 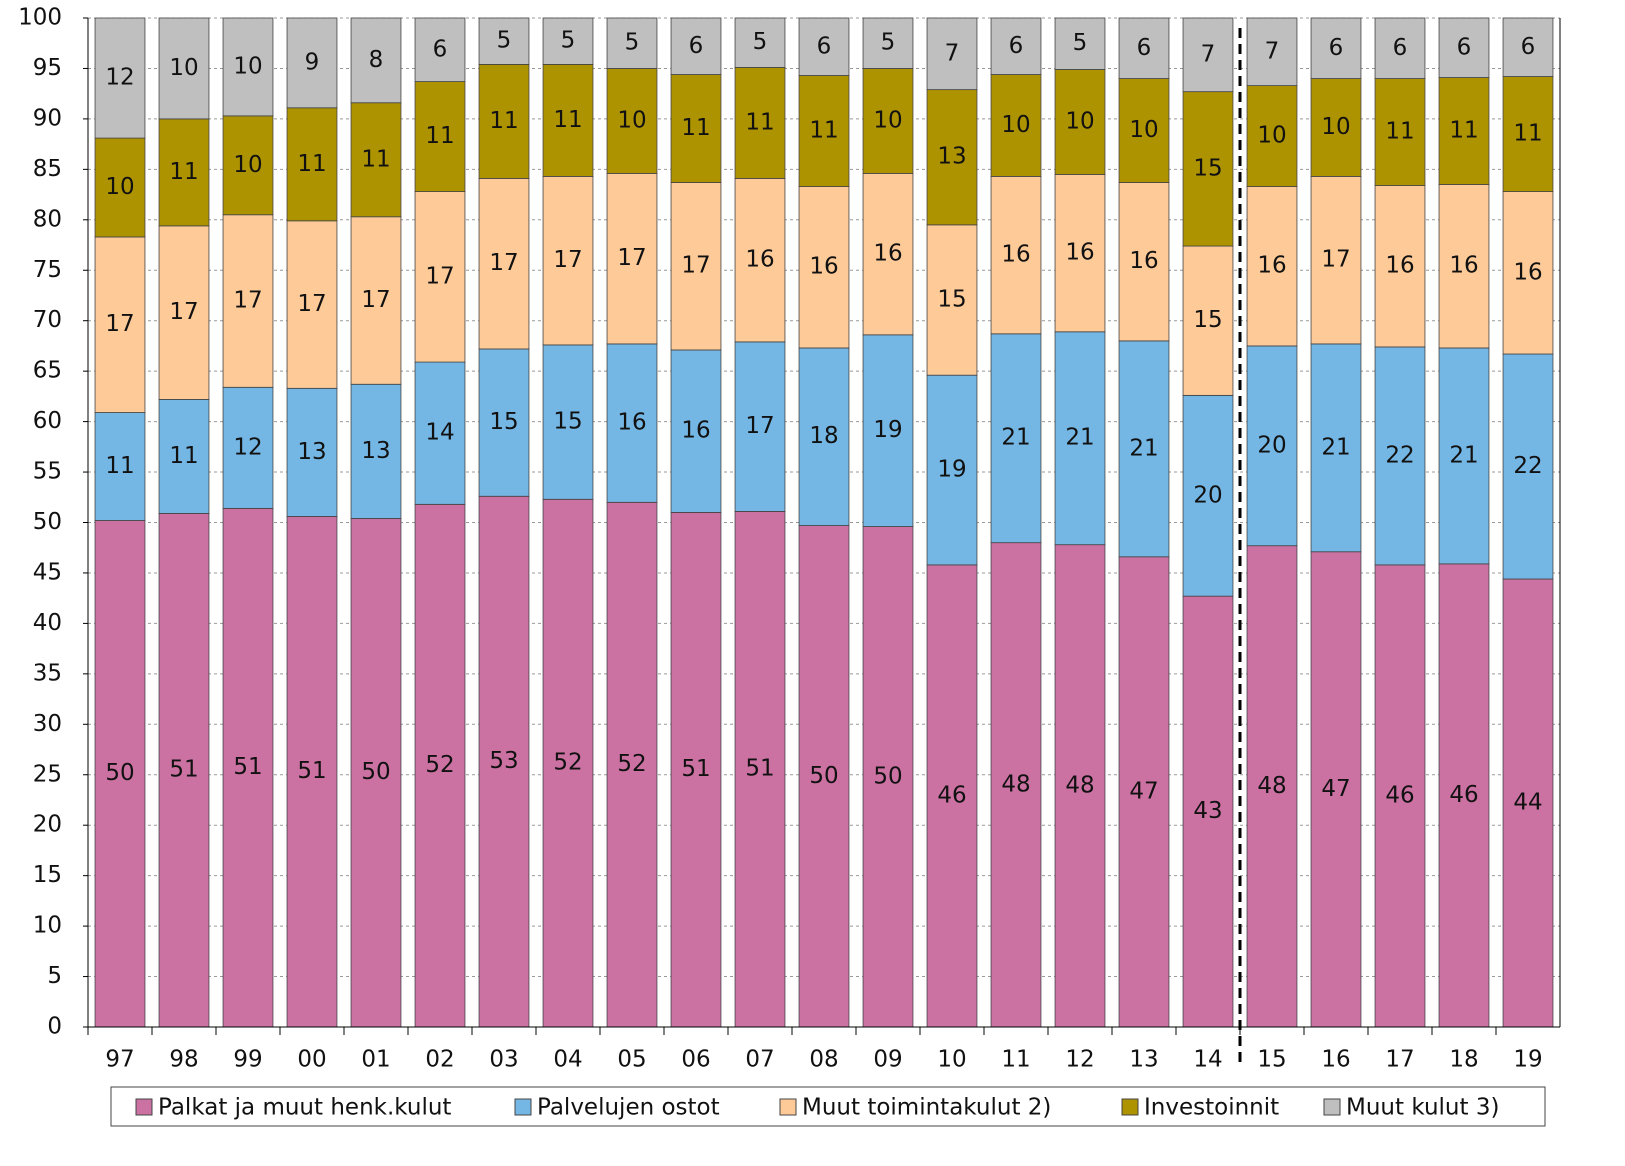 What do you see at coordinates (628, 1108) in the screenshot?
I see `legend-label: Palvelujen ostot` at bounding box center [628, 1108].